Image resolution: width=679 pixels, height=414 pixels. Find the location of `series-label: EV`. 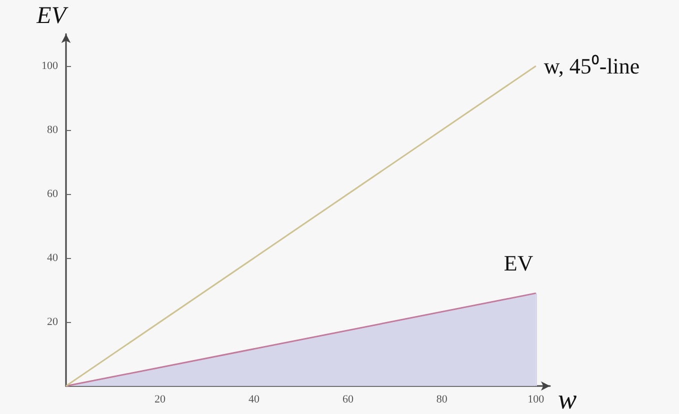

series-label: EV is located at coordinates (519, 263).